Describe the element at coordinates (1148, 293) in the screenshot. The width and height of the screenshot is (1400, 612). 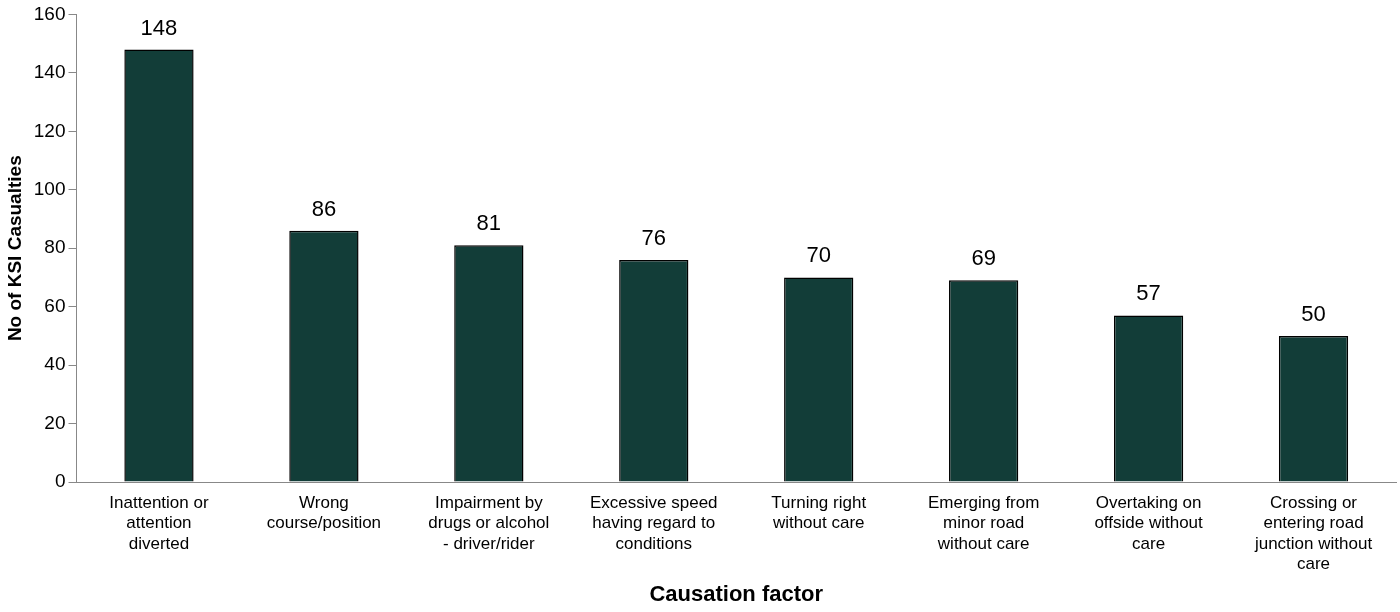
I see `data-label: 57` at that location.